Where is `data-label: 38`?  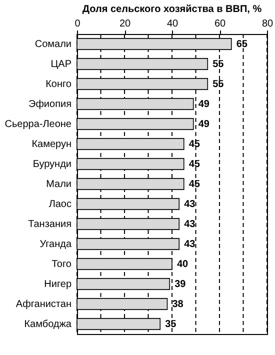 data-label: 38 is located at coordinates (178, 304).